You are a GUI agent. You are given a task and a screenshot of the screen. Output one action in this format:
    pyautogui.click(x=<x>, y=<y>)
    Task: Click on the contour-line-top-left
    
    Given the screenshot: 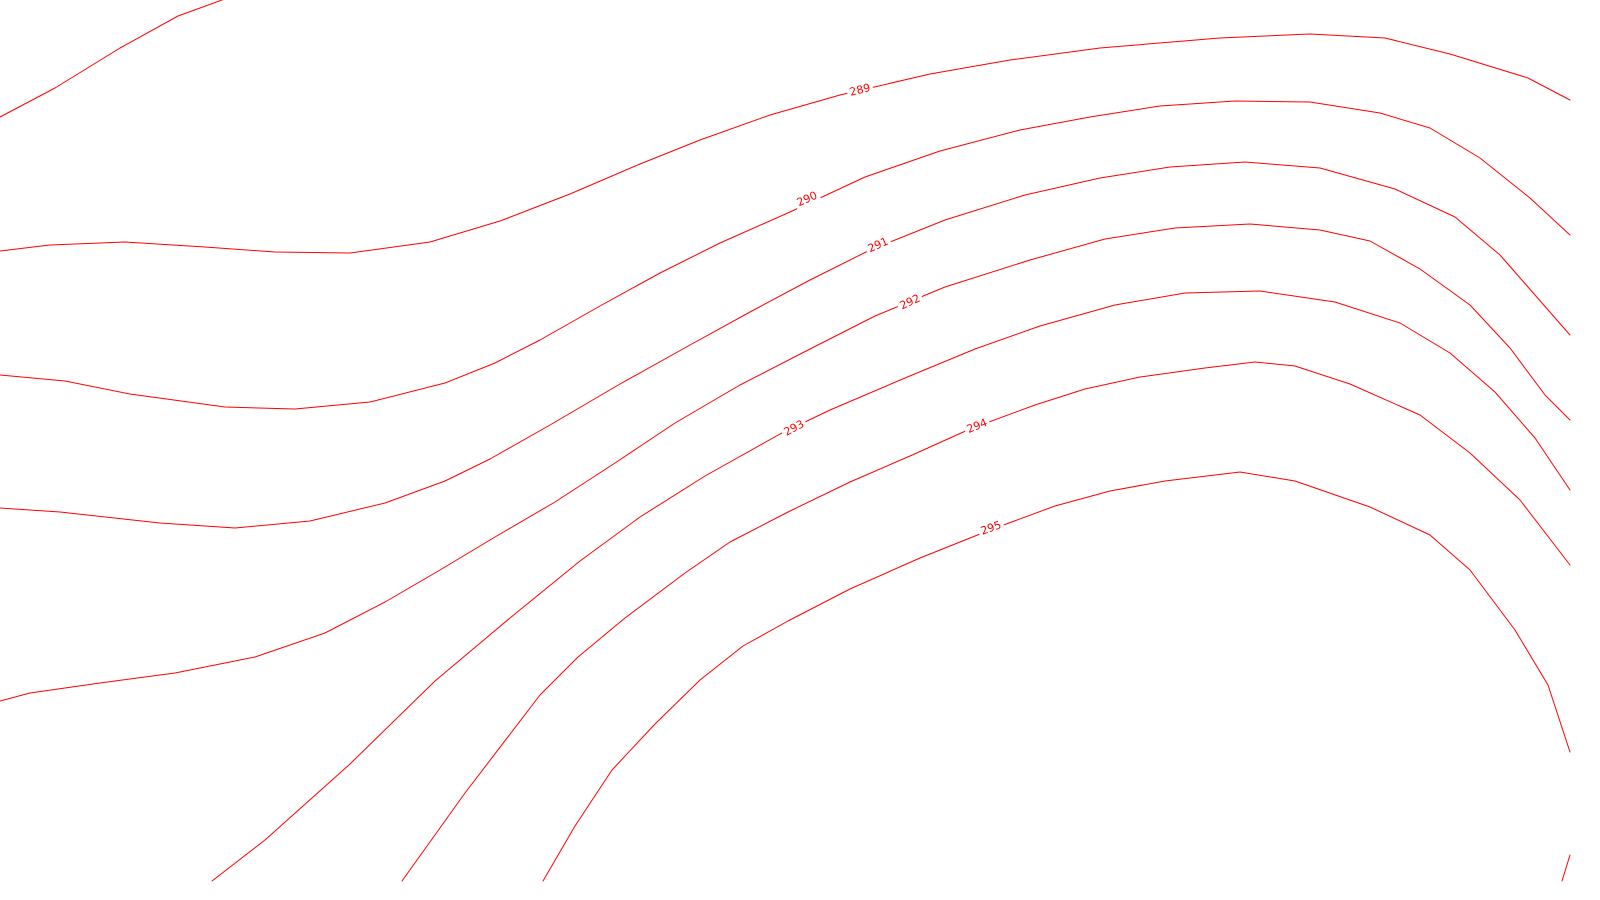 What is the action you would take?
    pyautogui.click(x=111, y=59)
    